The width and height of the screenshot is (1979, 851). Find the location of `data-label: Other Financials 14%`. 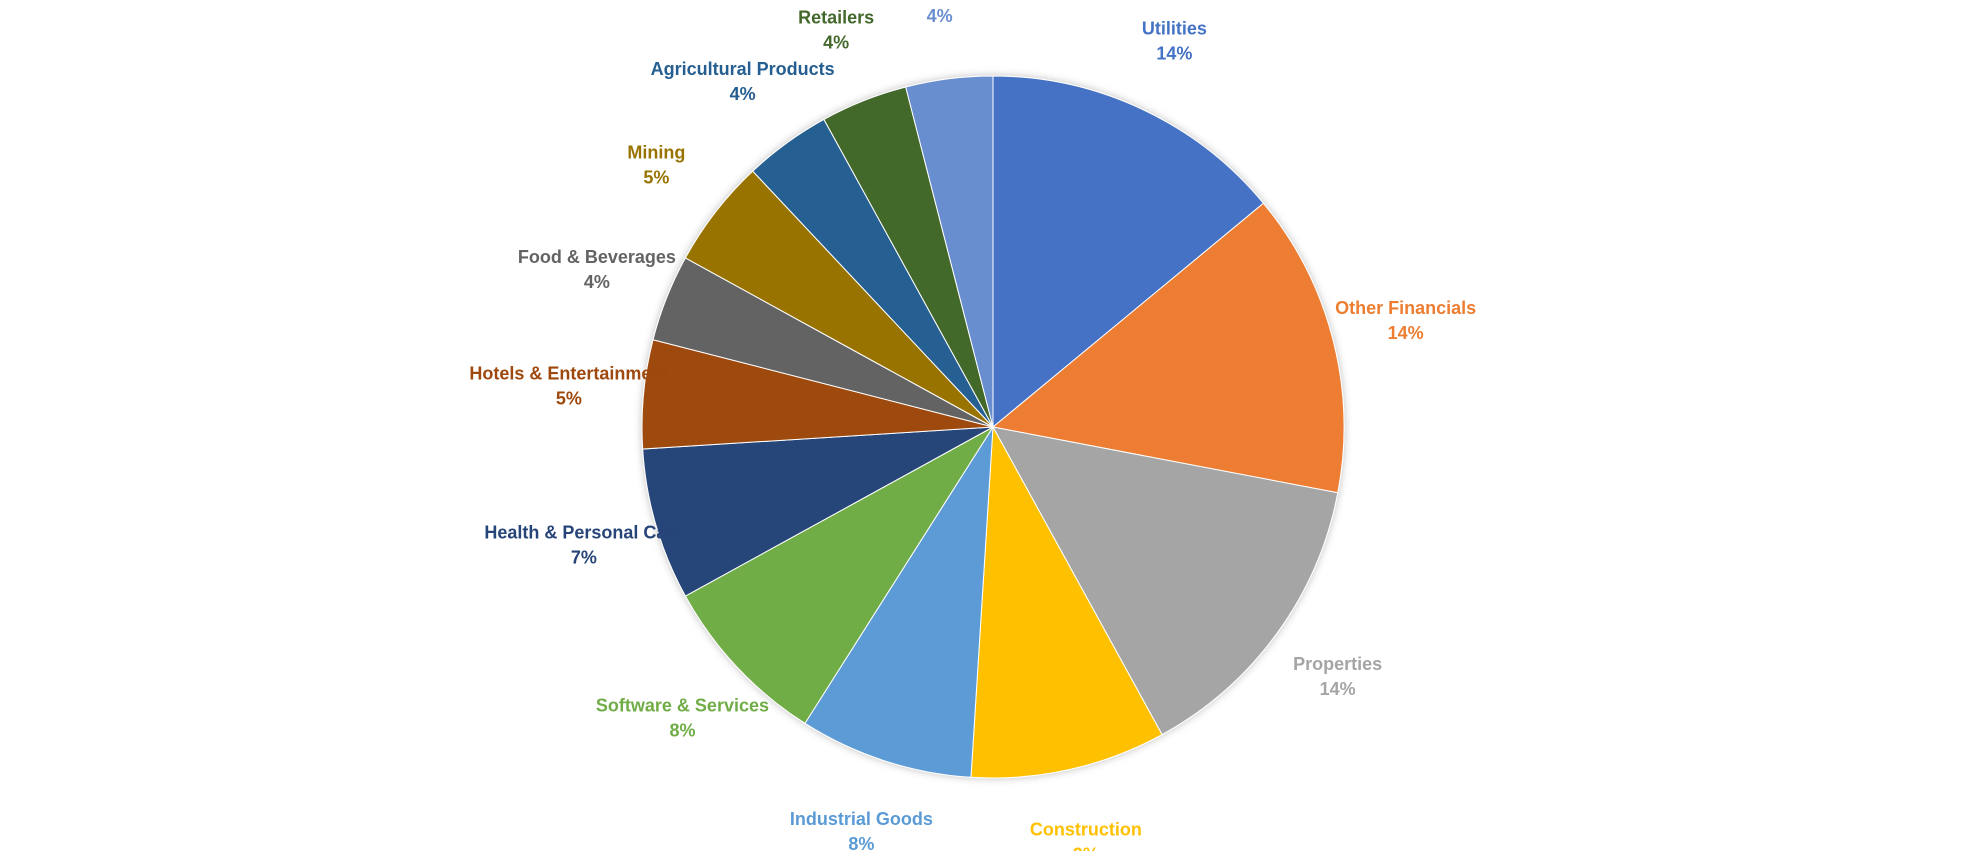

data-label: Other Financials 14% is located at coordinates (1405, 320).